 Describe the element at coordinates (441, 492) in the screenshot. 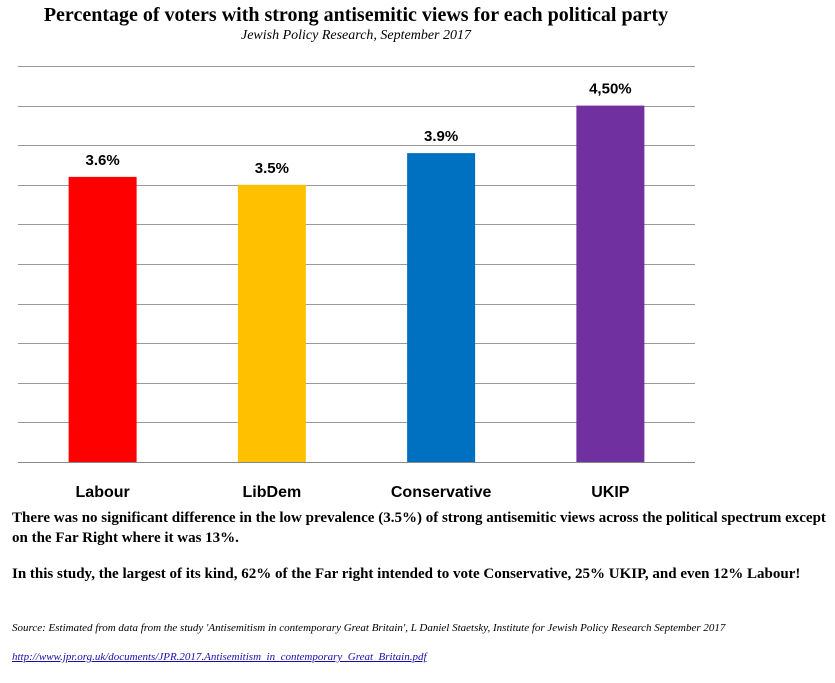

I see `category-label: Conservative` at that location.